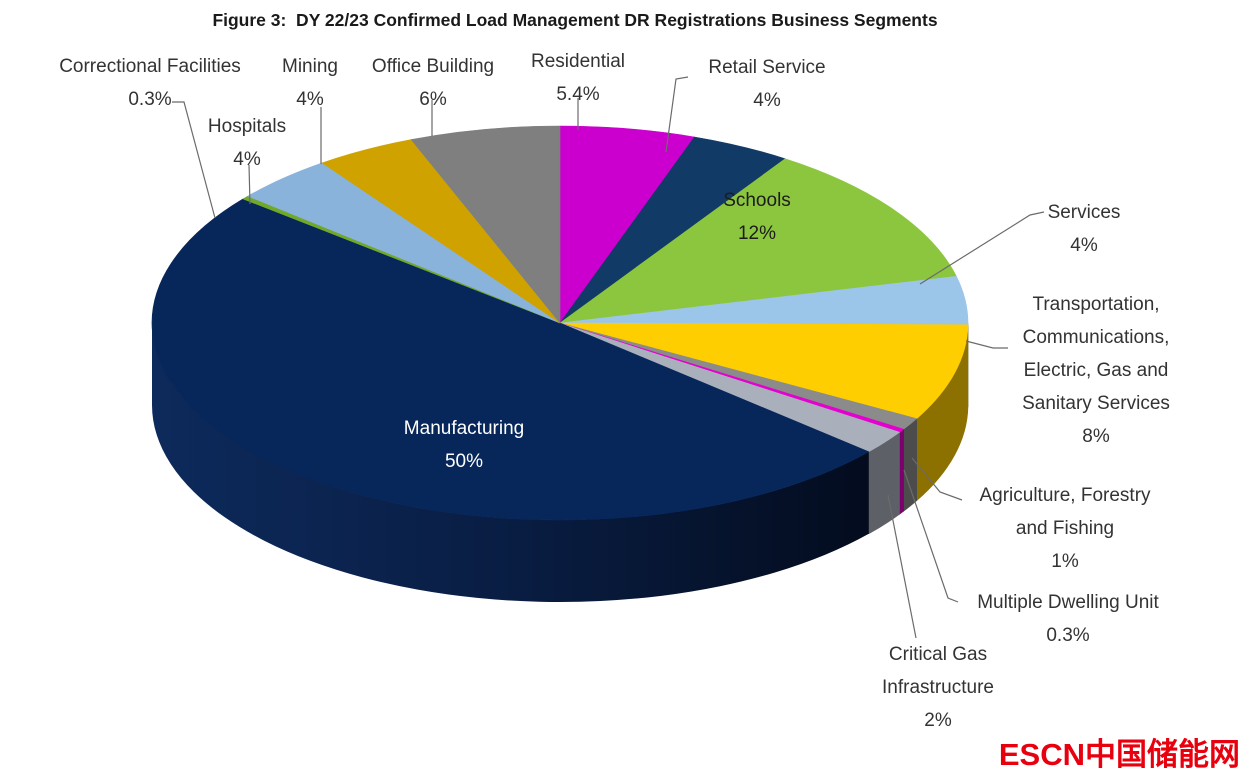  I want to click on leader-line-critical-gas, so click(902, 566).